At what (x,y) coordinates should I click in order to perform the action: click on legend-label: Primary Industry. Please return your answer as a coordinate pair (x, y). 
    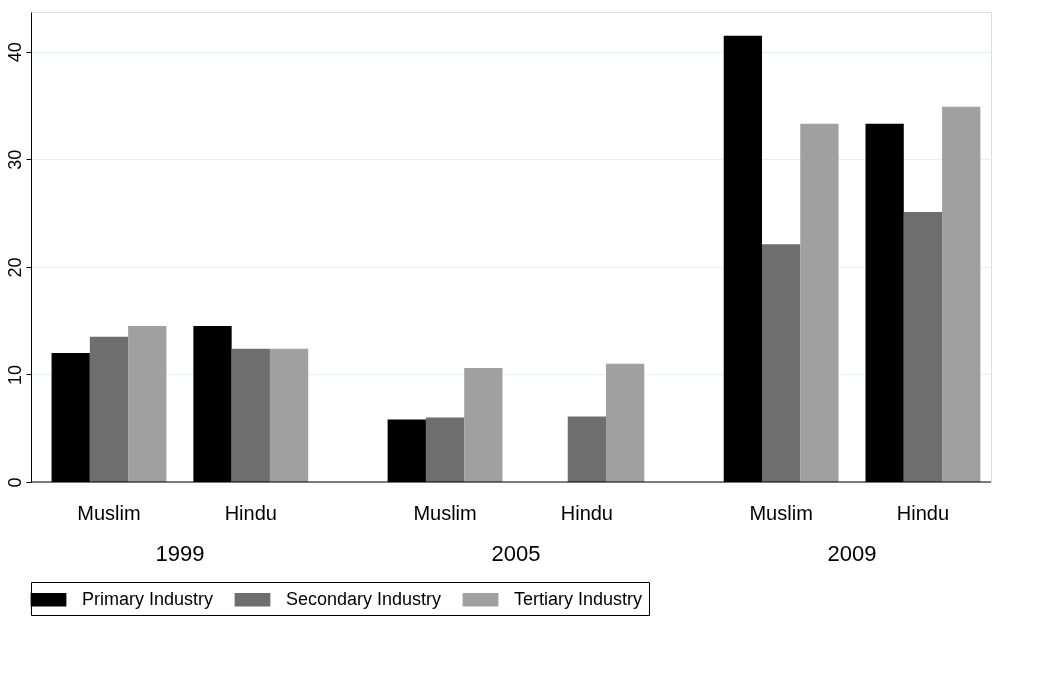
    Looking at the image, I should click on (148, 598).